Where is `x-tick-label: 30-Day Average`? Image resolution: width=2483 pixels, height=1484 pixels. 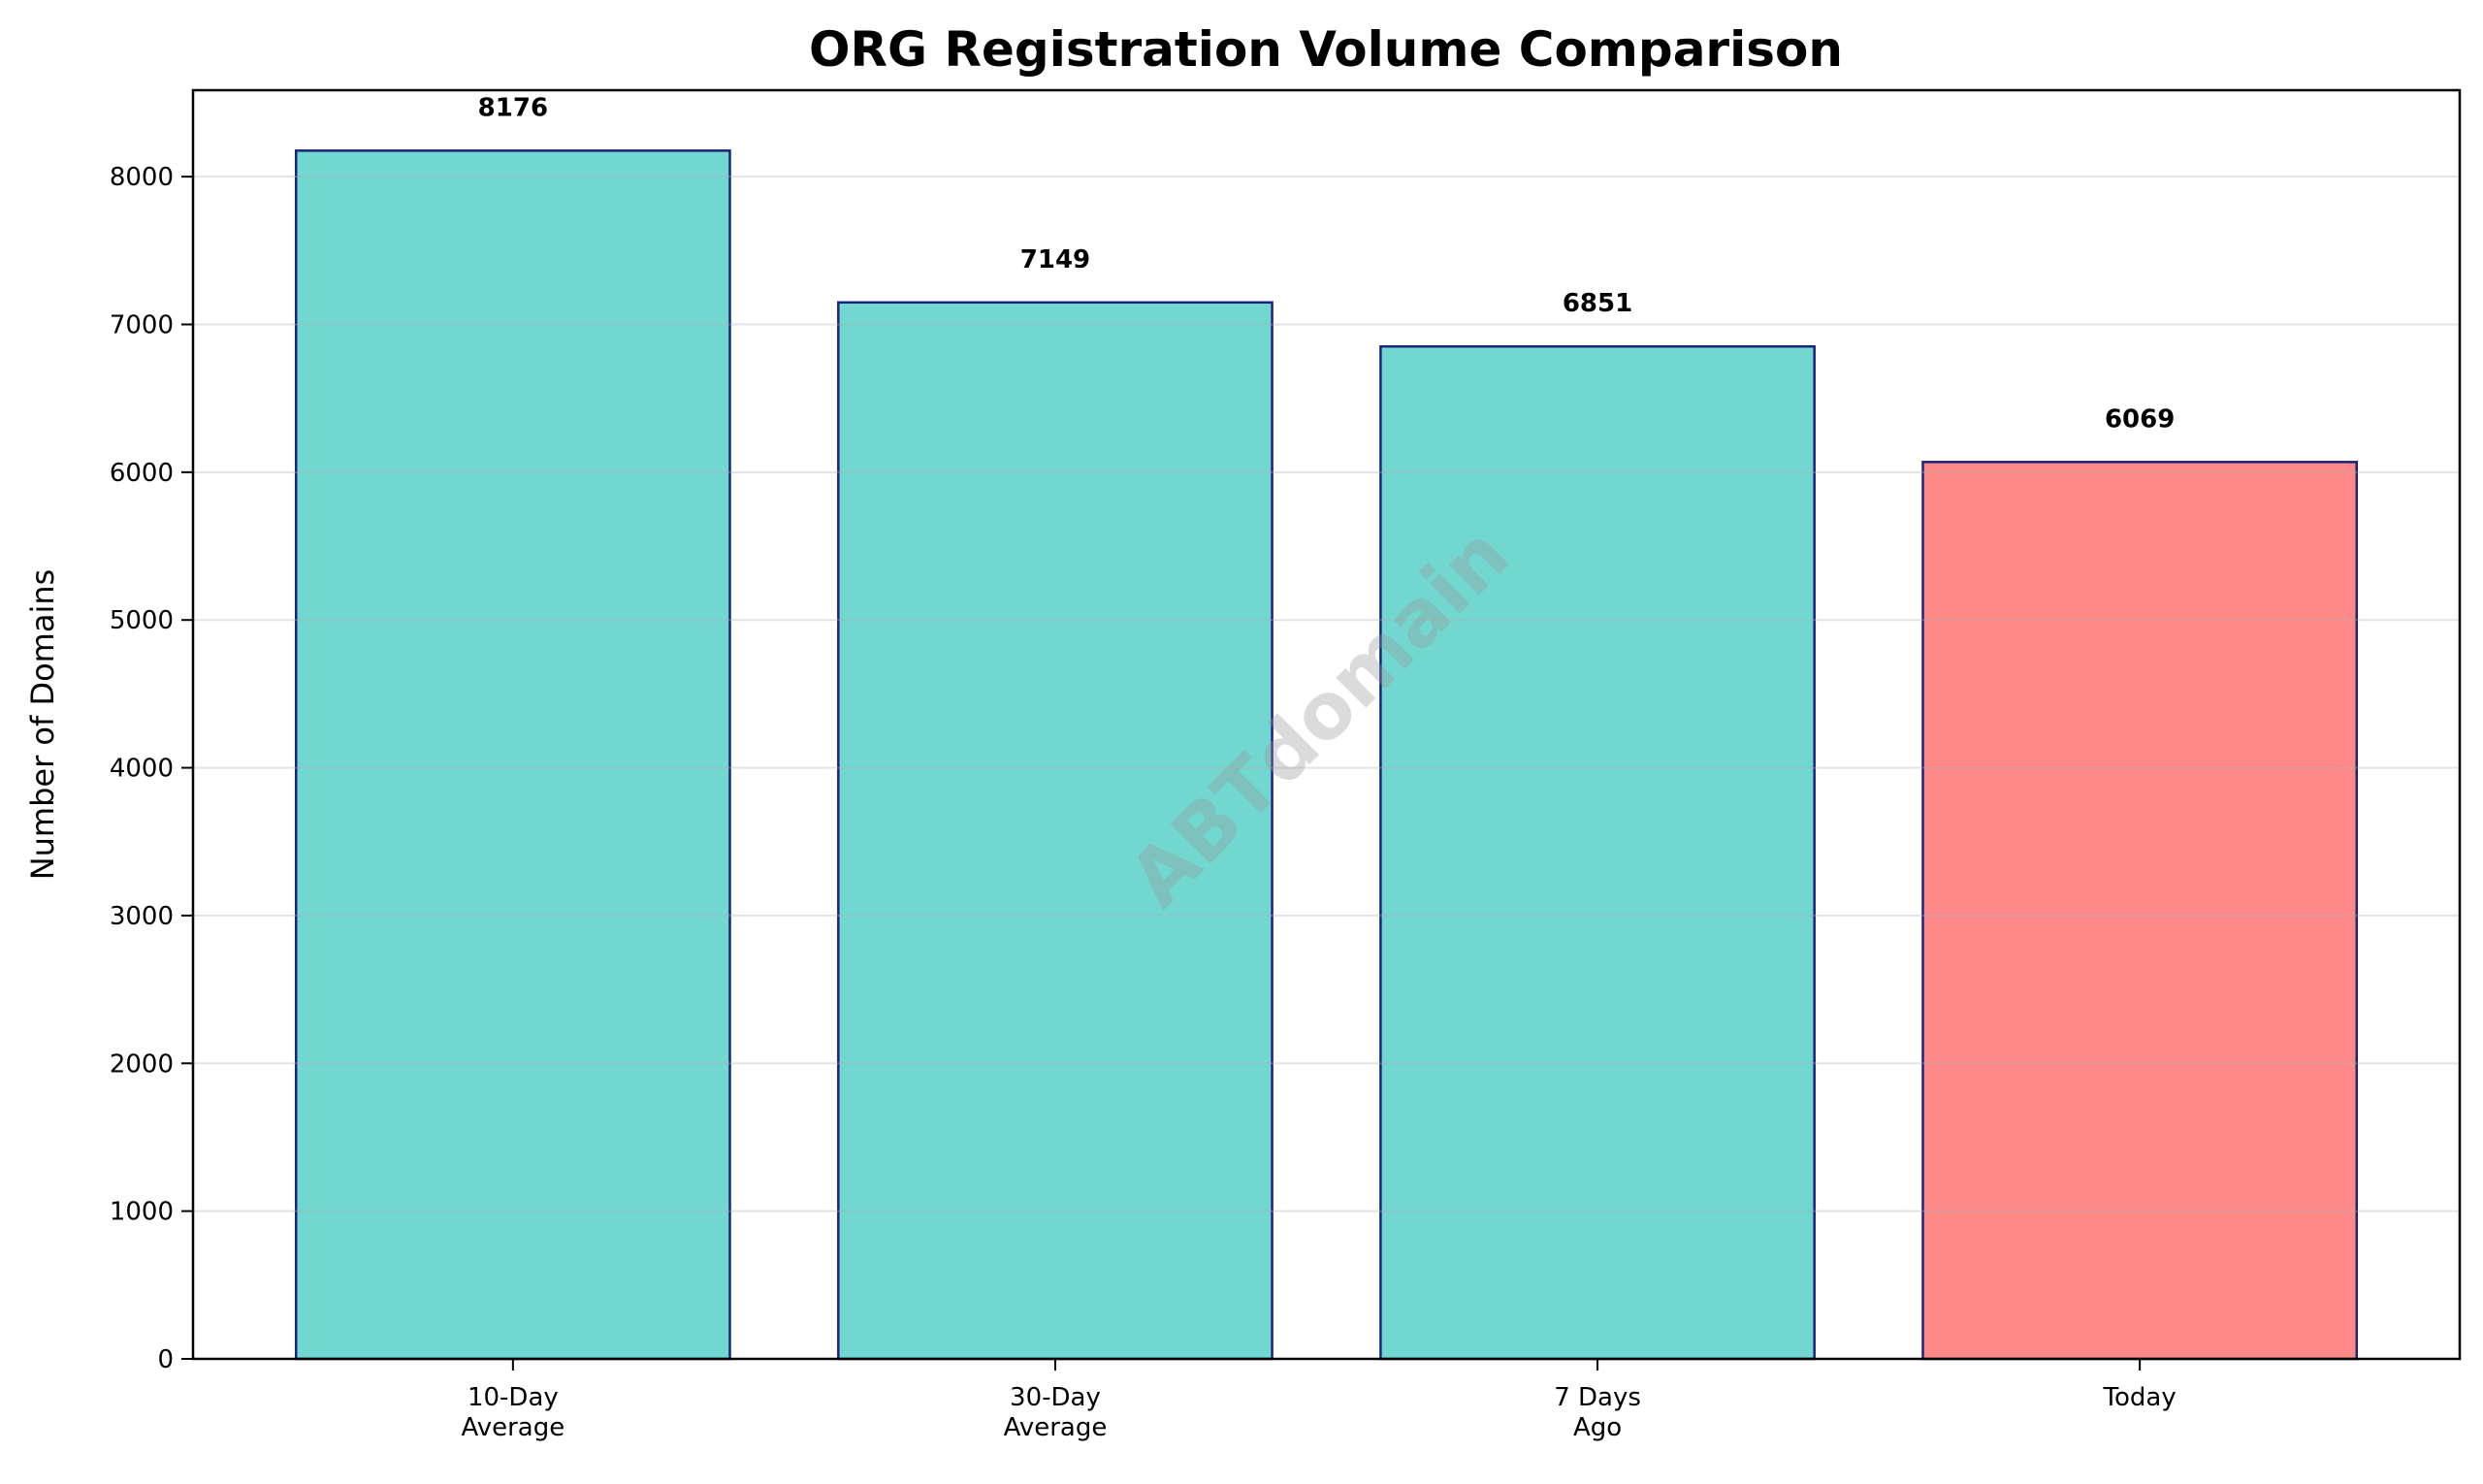 x-tick-label: 30-Day Average is located at coordinates (1056, 1412).